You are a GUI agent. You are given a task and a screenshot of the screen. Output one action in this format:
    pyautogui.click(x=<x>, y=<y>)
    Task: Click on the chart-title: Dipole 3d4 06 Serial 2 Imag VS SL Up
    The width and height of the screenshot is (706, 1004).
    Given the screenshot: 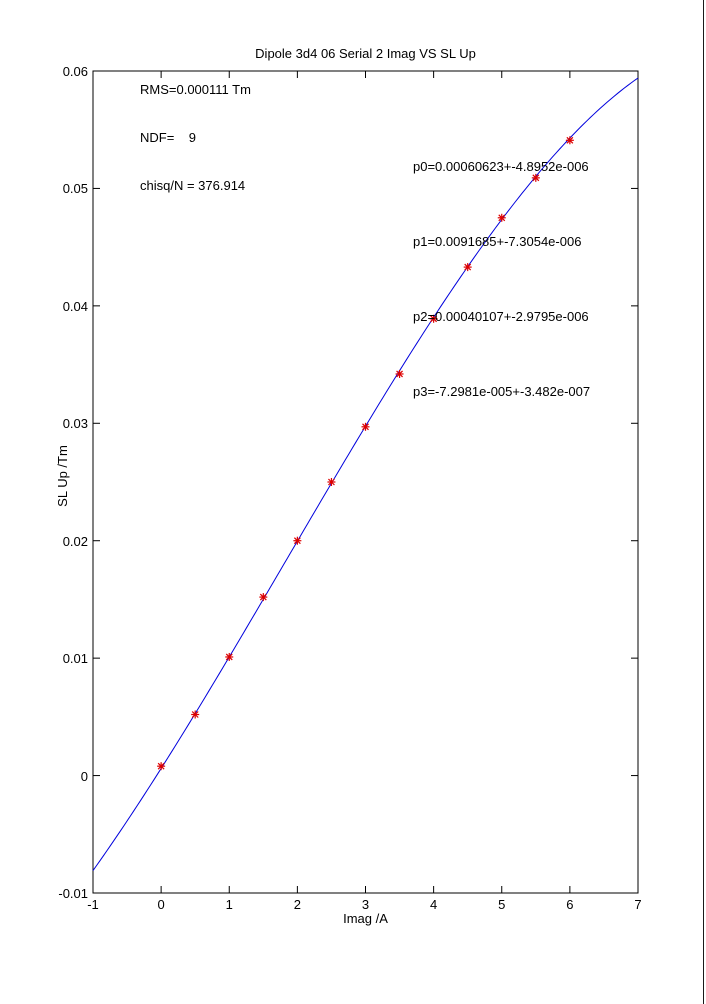 What is the action you would take?
    pyautogui.click(x=365, y=53)
    